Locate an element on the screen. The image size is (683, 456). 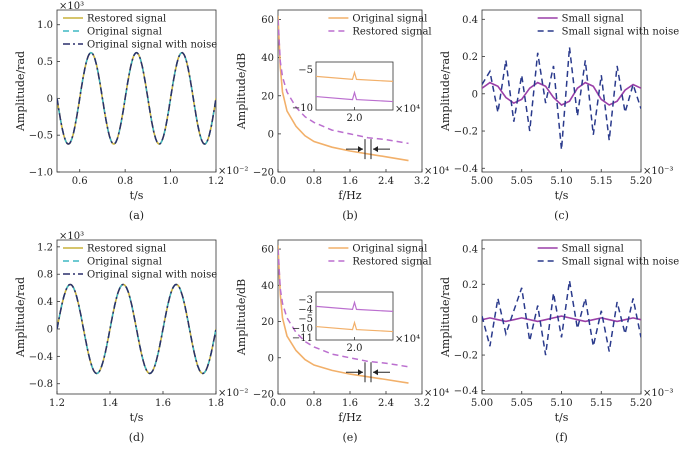
y-tick-label: −0.8 is located at coordinates (41, 384).